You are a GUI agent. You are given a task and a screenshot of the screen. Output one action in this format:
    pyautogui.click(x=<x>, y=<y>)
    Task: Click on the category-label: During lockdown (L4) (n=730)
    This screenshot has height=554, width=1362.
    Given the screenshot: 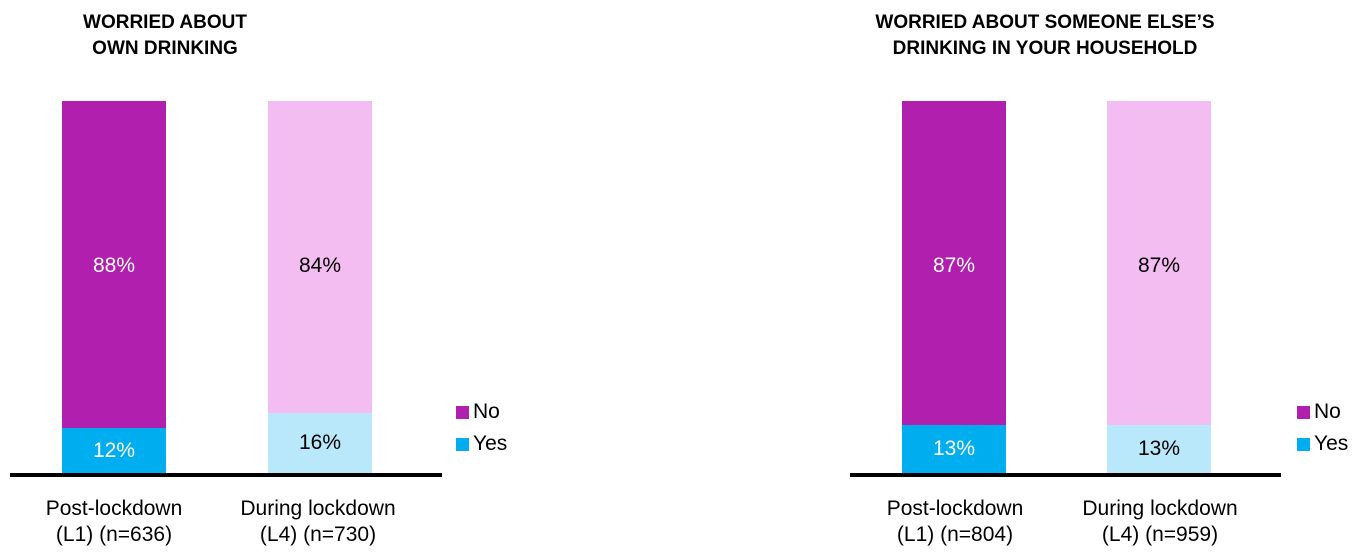 What is the action you would take?
    pyautogui.click(x=318, y=521)
    